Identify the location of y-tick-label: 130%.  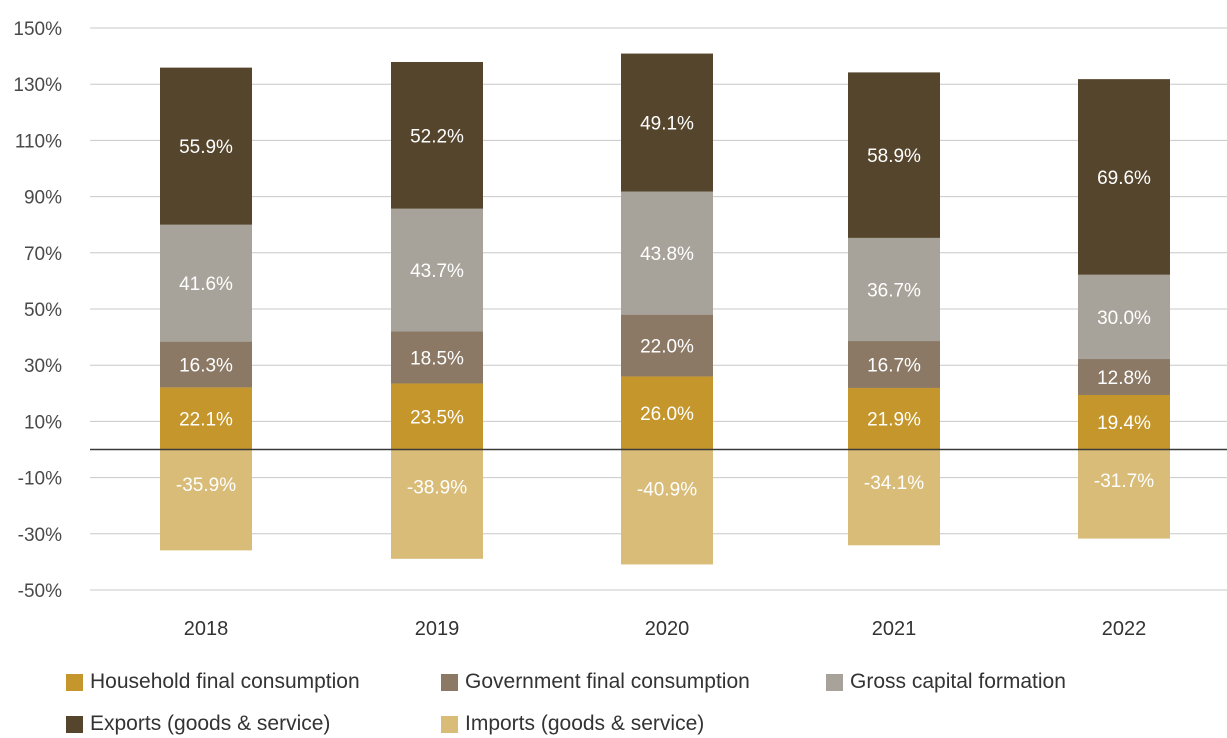
(37, 85).